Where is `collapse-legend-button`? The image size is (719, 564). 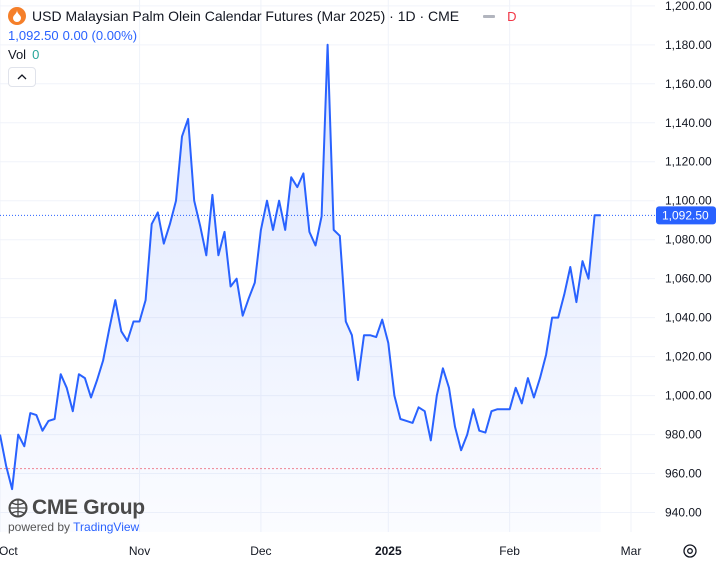 collapse-legend-button is located at coordinates (22, 77).